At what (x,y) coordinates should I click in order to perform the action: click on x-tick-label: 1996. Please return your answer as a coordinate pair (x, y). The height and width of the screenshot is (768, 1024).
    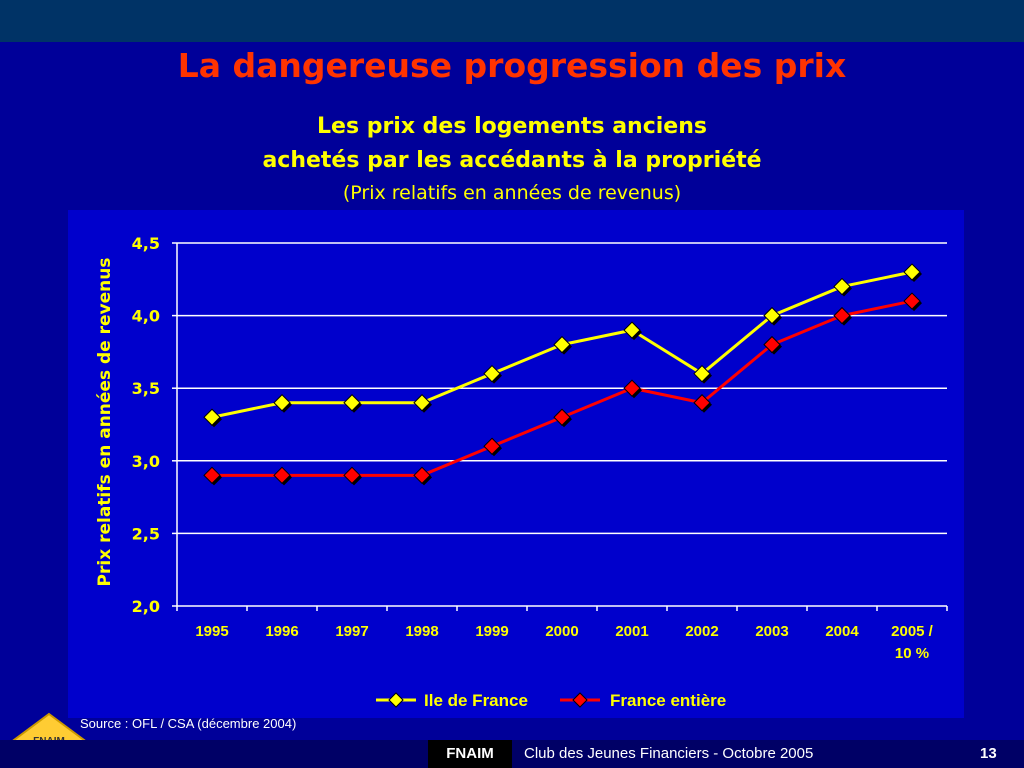
    Looking at the image, I should click on (281, 631).